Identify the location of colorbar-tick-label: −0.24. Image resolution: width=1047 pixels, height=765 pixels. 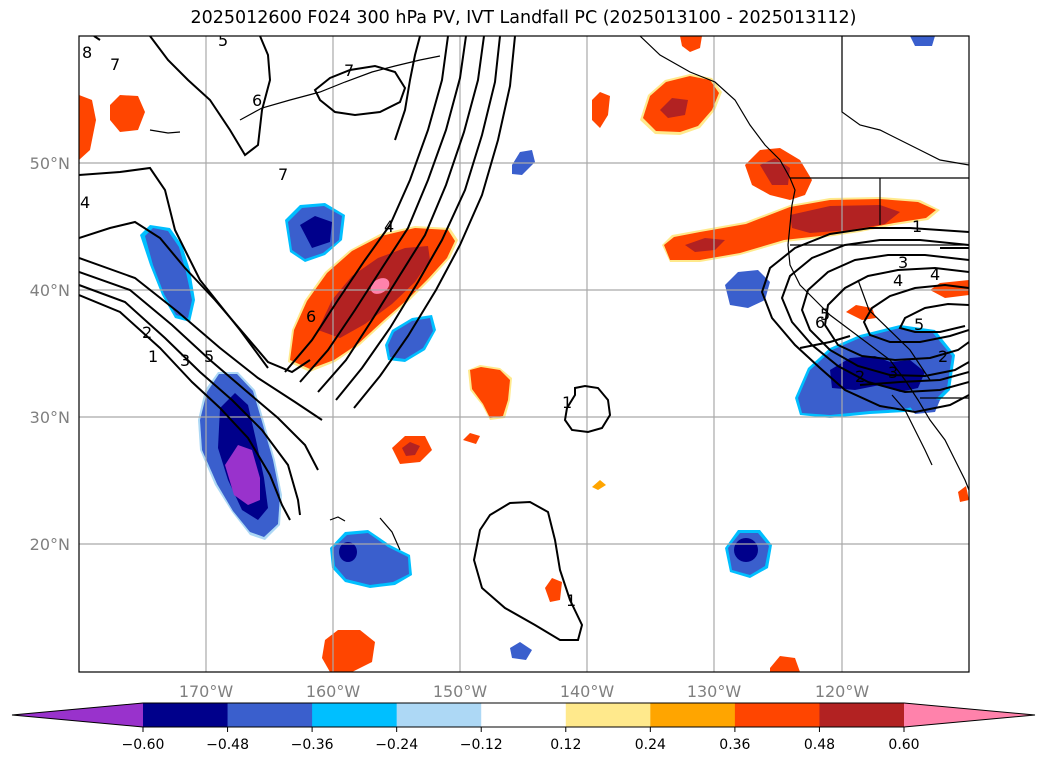
(396, 745).